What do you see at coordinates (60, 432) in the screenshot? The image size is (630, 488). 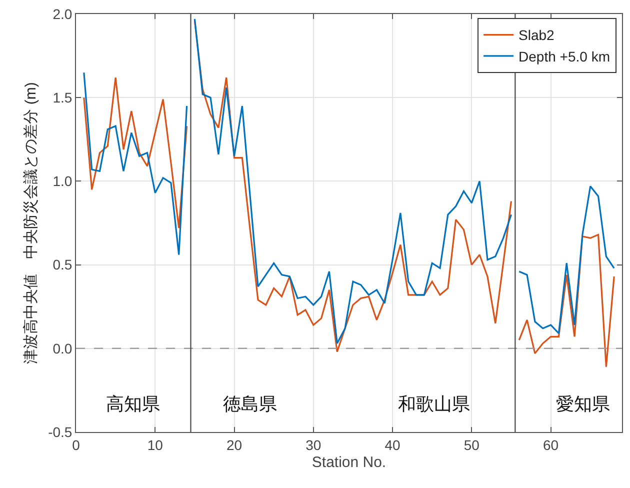 I see `y-tick-label: -0.5` at bounding box center [60, 432].